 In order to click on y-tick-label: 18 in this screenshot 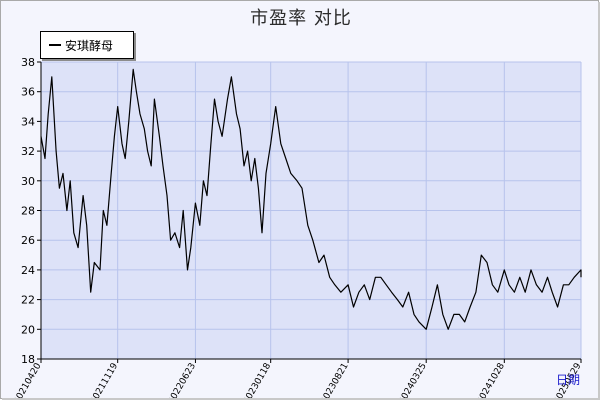, I will do `click(28, 359)`.